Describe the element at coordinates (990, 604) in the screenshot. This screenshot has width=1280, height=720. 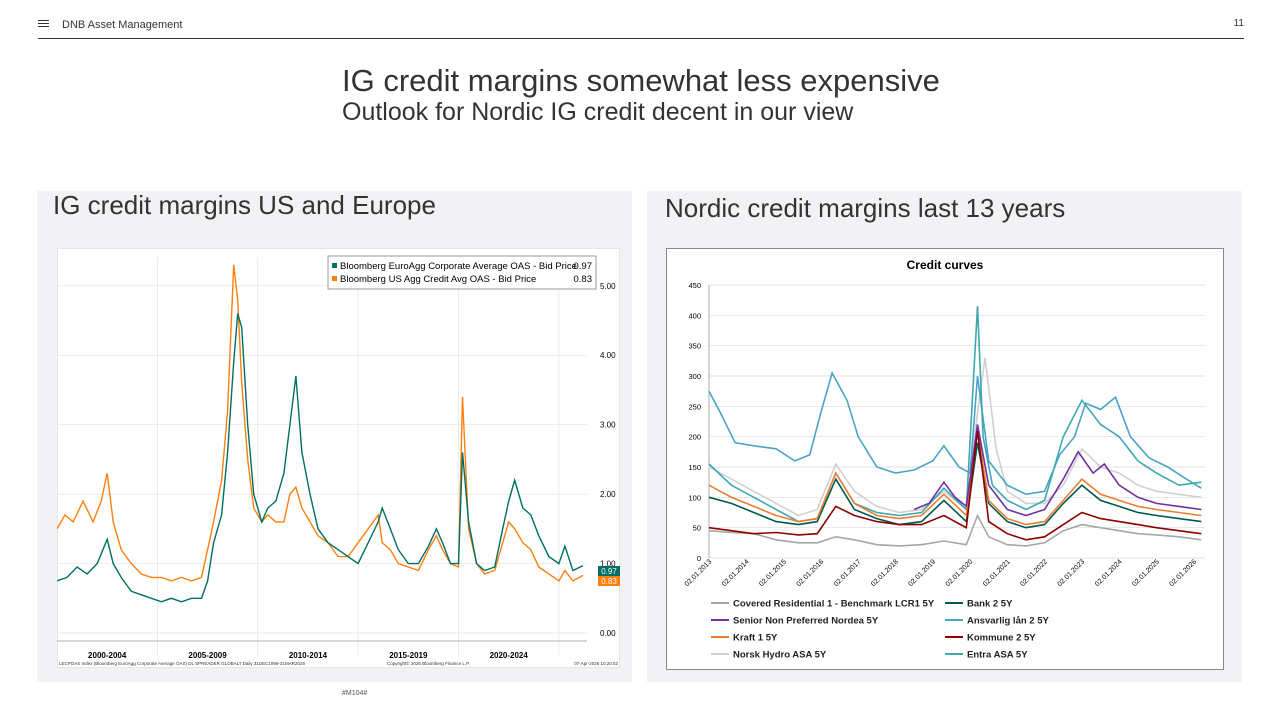
I see `legend-label-bank: Bank 2 5Y` at that location.